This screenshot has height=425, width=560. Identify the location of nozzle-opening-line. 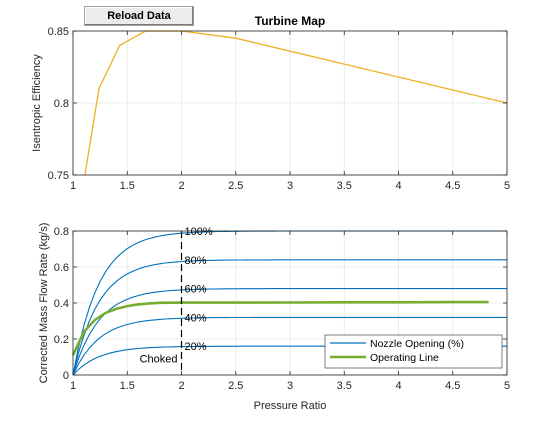
(289, 346).